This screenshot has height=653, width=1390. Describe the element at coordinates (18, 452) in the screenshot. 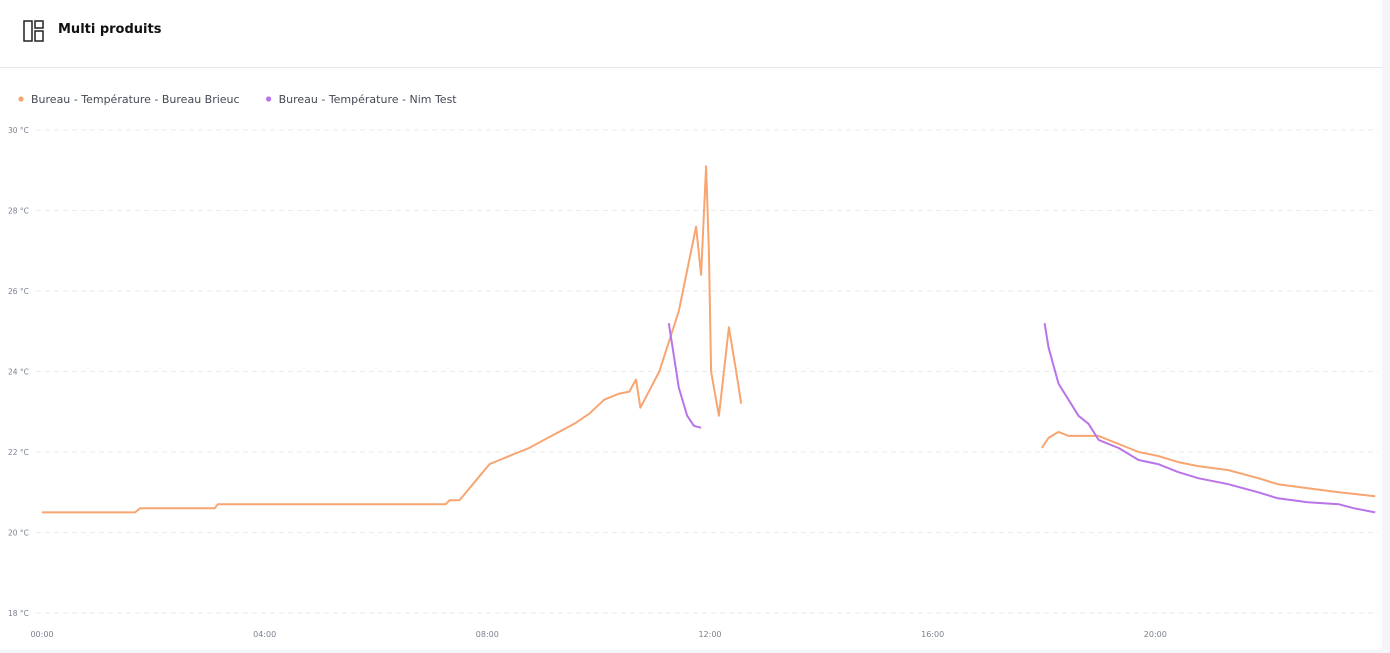

I see `y-tick-label: 22 °C` at that location.